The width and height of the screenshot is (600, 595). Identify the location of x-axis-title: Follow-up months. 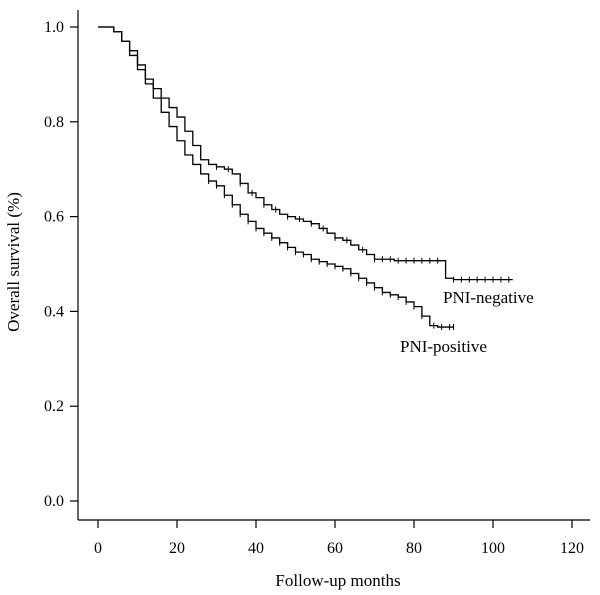
(337, 580).